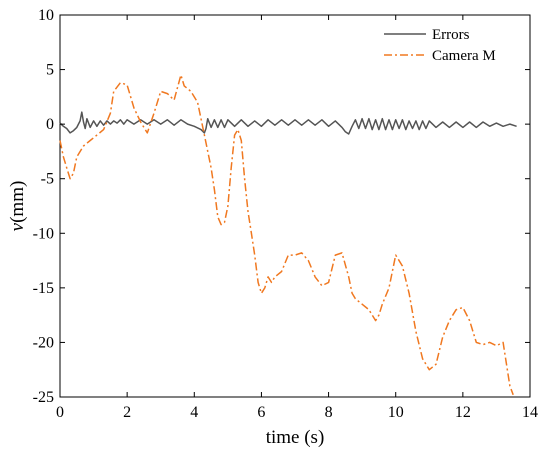 The width and height of the screenshot is (550, 452). What do you see at coordinates (463, 412) in the screenshot?
I see `x-tick-label: 12` at bounding box center [463, 412].